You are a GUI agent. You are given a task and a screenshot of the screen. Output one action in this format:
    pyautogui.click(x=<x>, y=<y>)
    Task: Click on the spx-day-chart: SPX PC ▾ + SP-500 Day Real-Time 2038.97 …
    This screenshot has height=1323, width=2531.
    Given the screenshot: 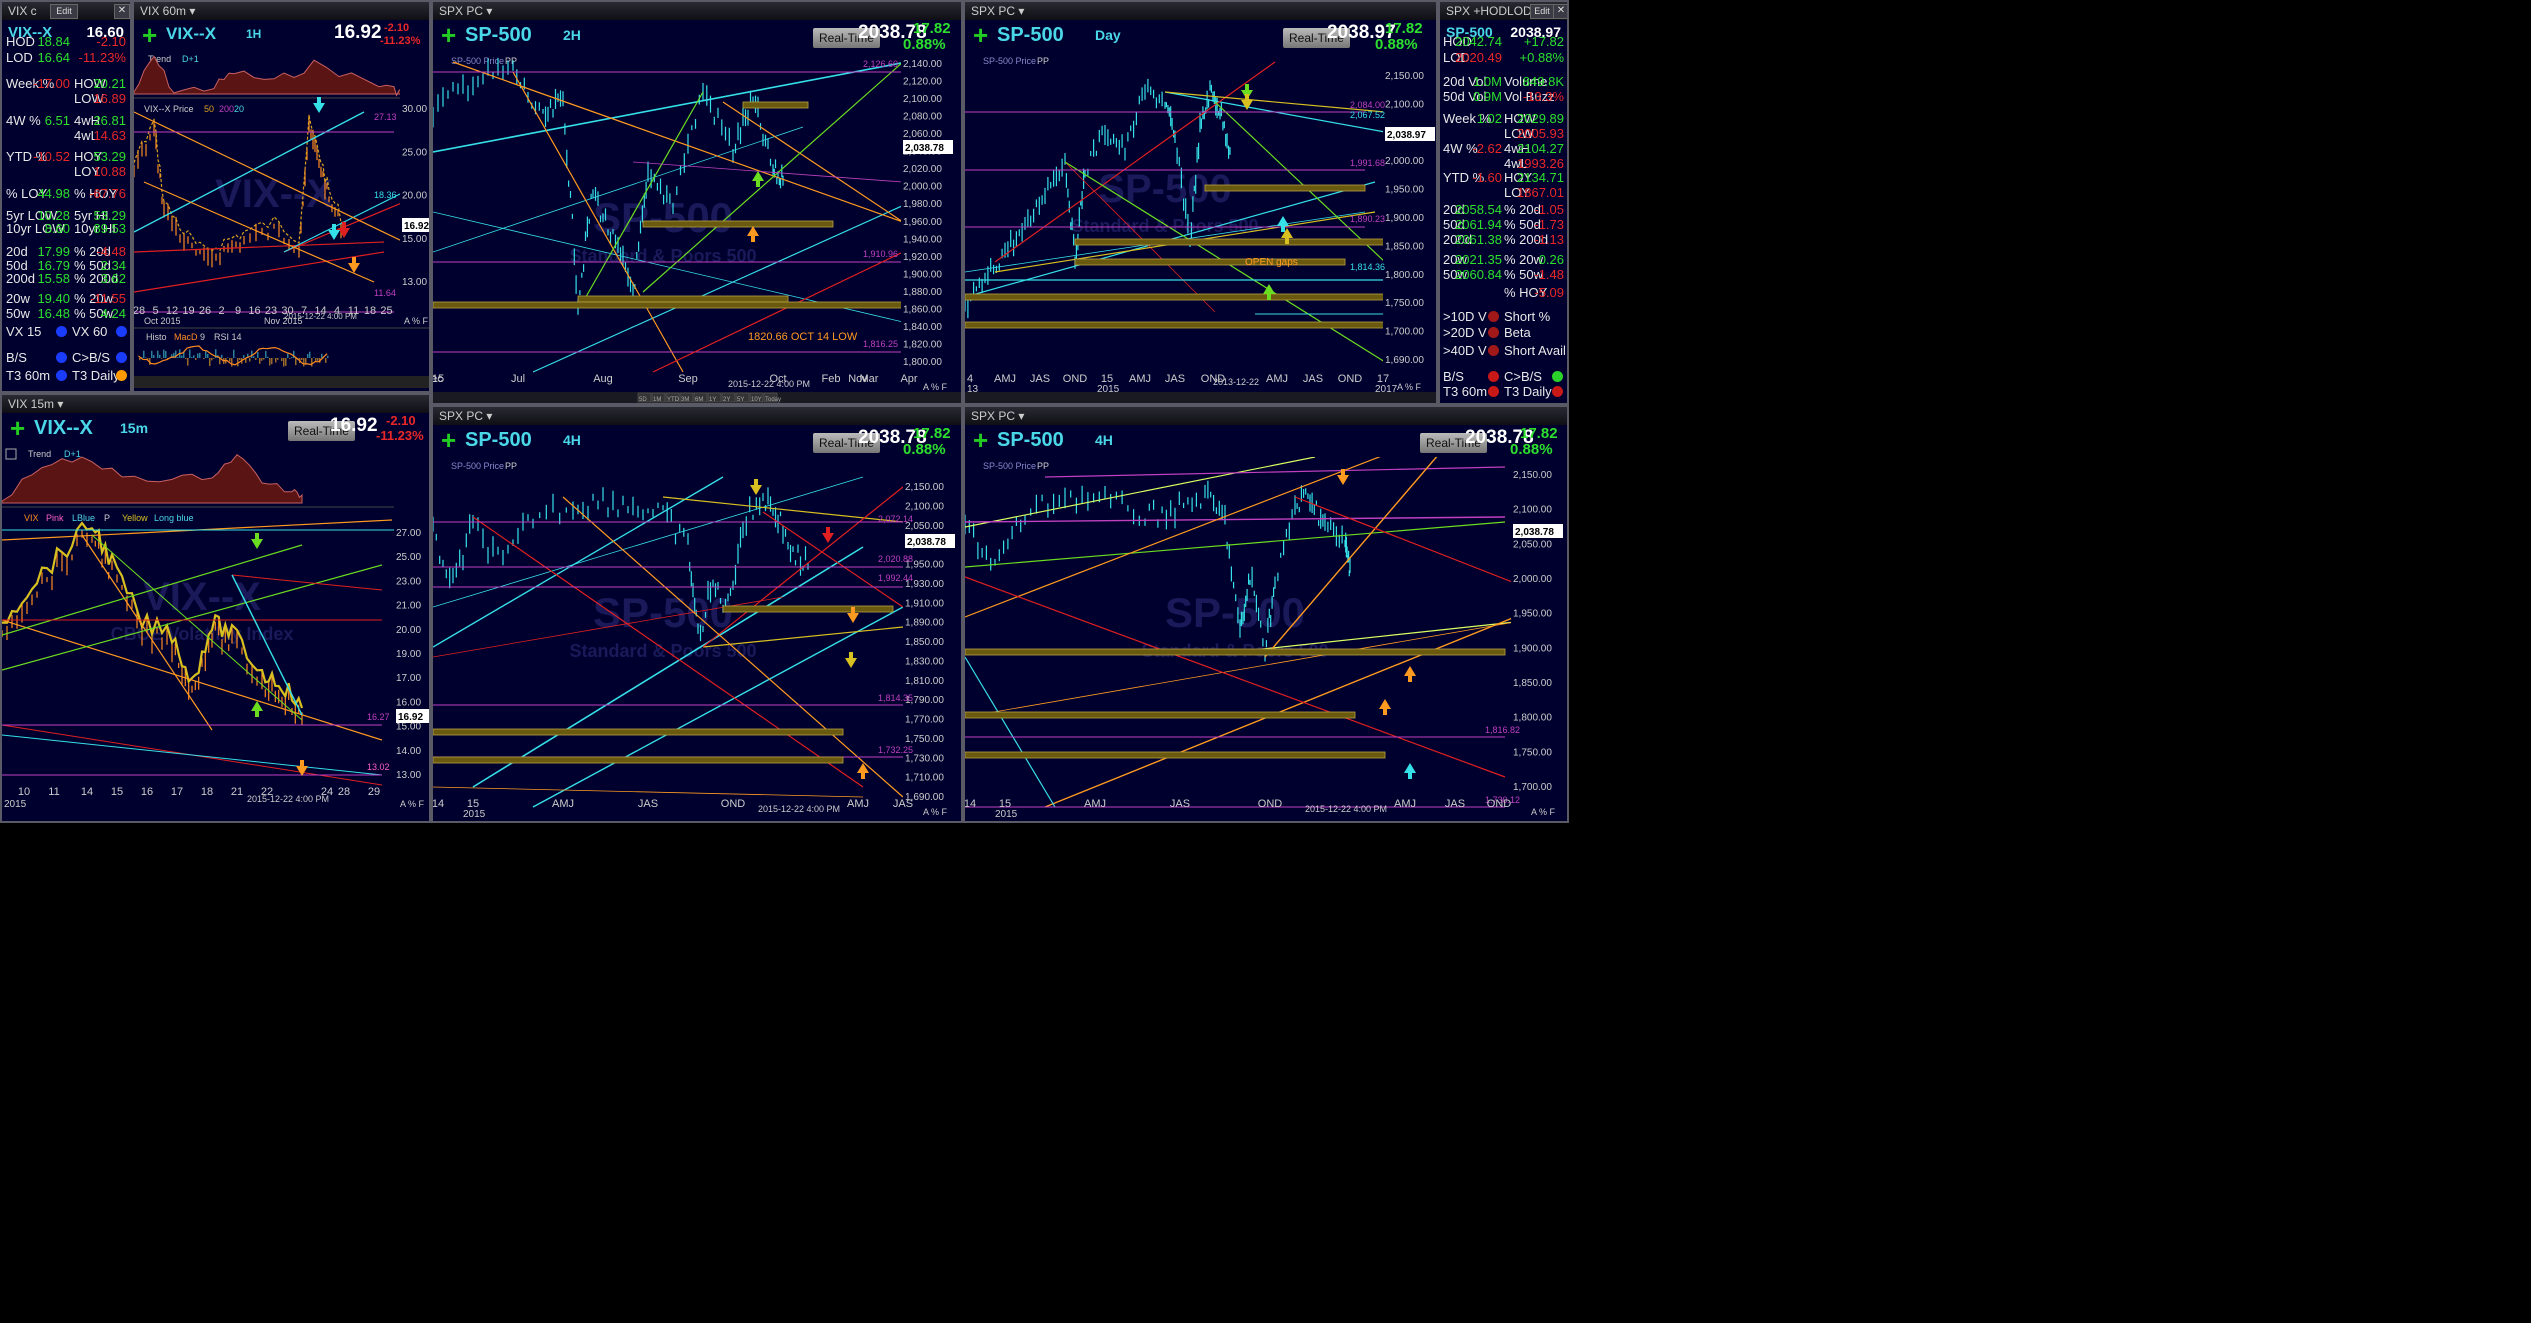 What is the action you would take?
    pyautogui.click(x=1200, y=202)
    